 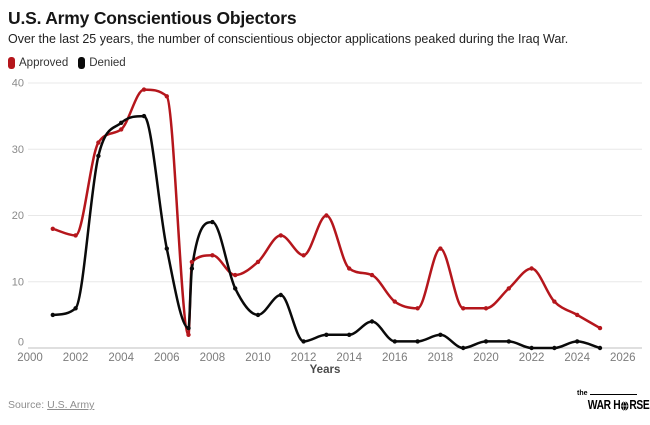 What do you see at coordinates (441, 358) in the screenshot?
I see `x-tick-label: 2018` at bounding box center [441, 358].